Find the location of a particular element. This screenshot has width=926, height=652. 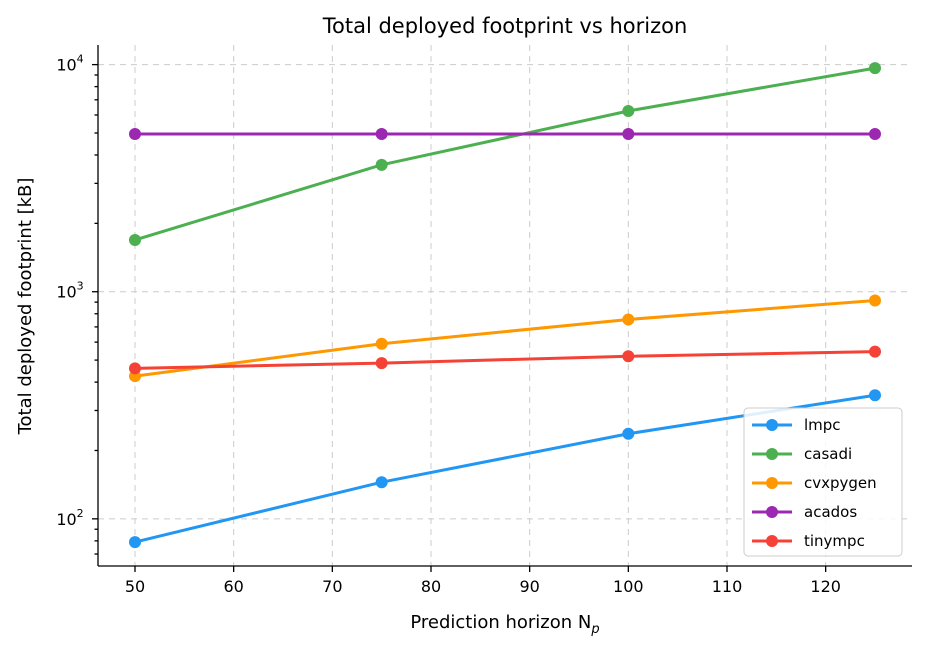

y-tick-label: 10² is located at coordinates (69, 518).